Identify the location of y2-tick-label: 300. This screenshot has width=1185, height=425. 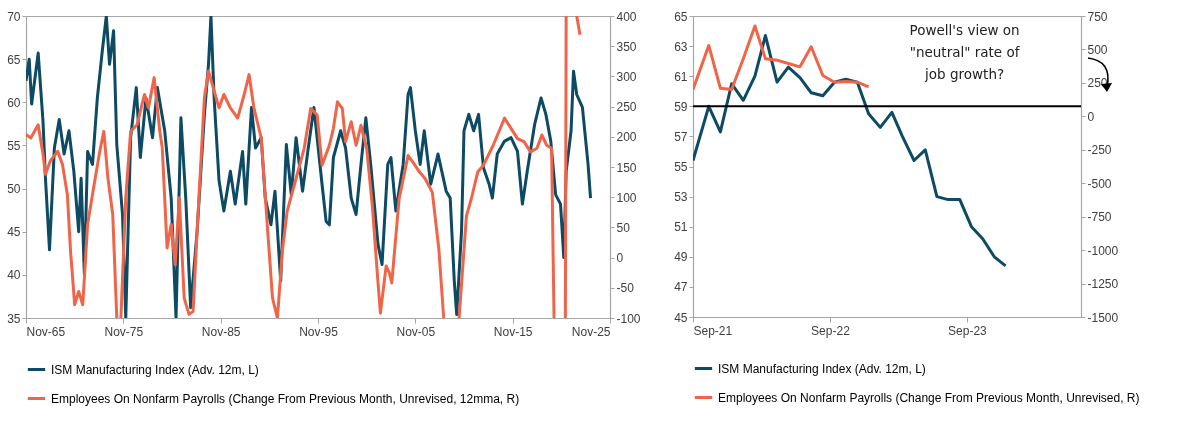
(626, 76).